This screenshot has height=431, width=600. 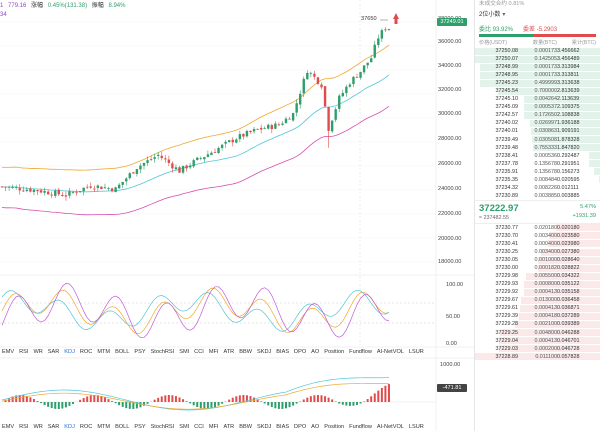 I want to click on ask-row: 37250.07 0.142505 3.456489, so click(x=537, y=59).